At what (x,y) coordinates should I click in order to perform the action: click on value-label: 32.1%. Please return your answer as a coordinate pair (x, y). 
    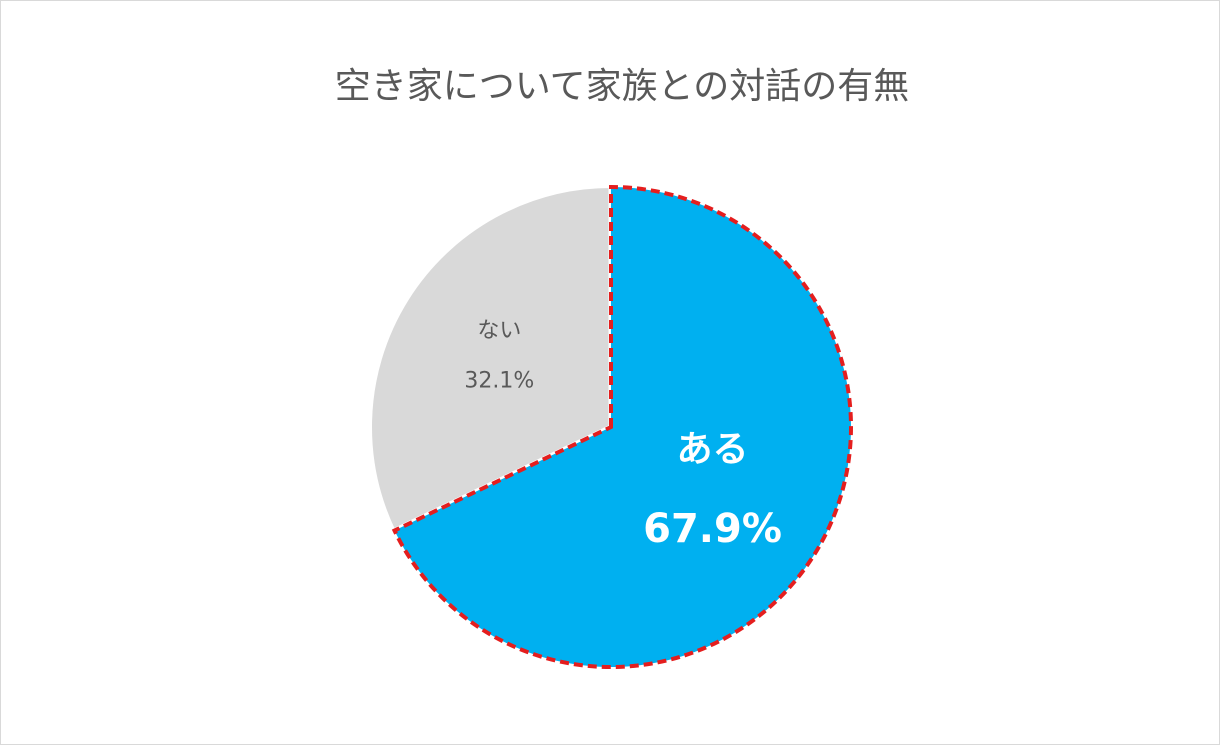
    Looking at the image, I should click on (499, 381).